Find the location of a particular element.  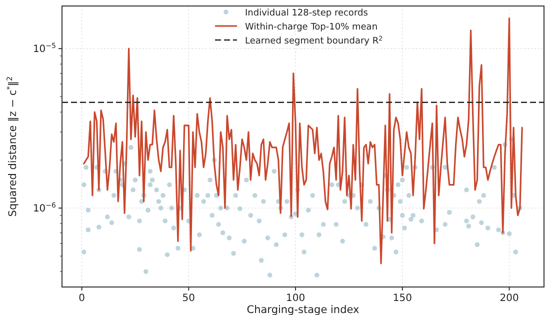

x-tick-label: 200 is located at coordinates (509, 298).